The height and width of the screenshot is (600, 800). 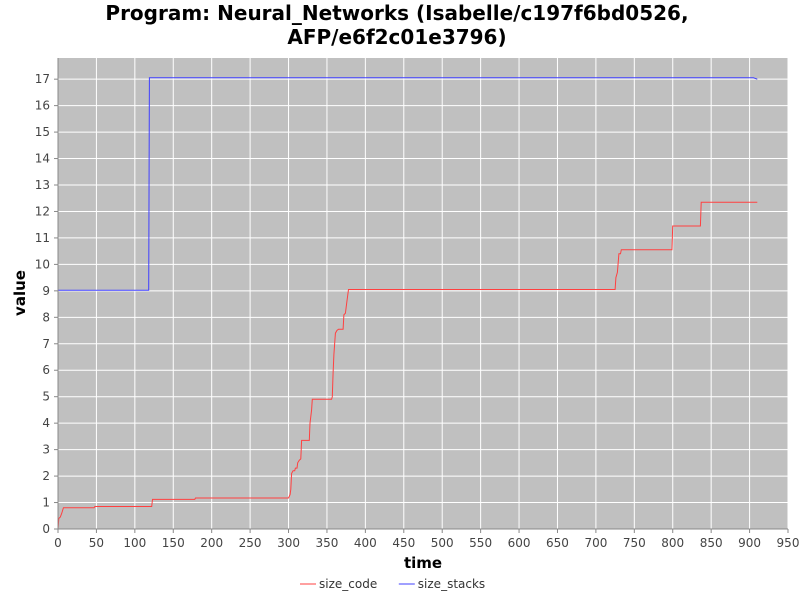 What do you see at coordinates (173, 543) in the screenshot?
I see `x-tick-label: 150` at bounding box center [173, 543].